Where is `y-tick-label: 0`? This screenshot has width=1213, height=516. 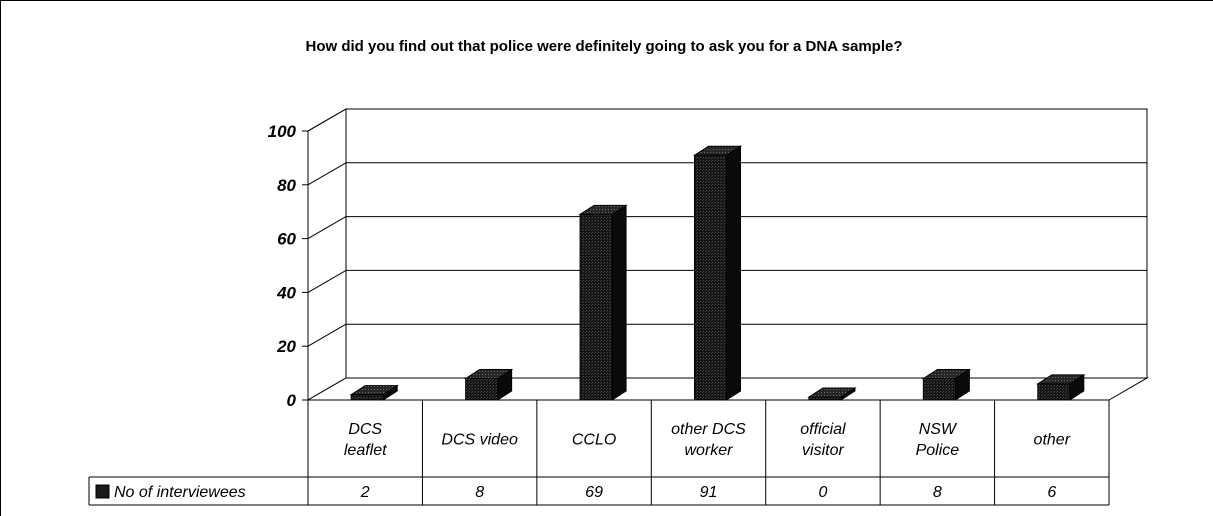 y-tick-label: 0 is located at coordinates (292, 400).